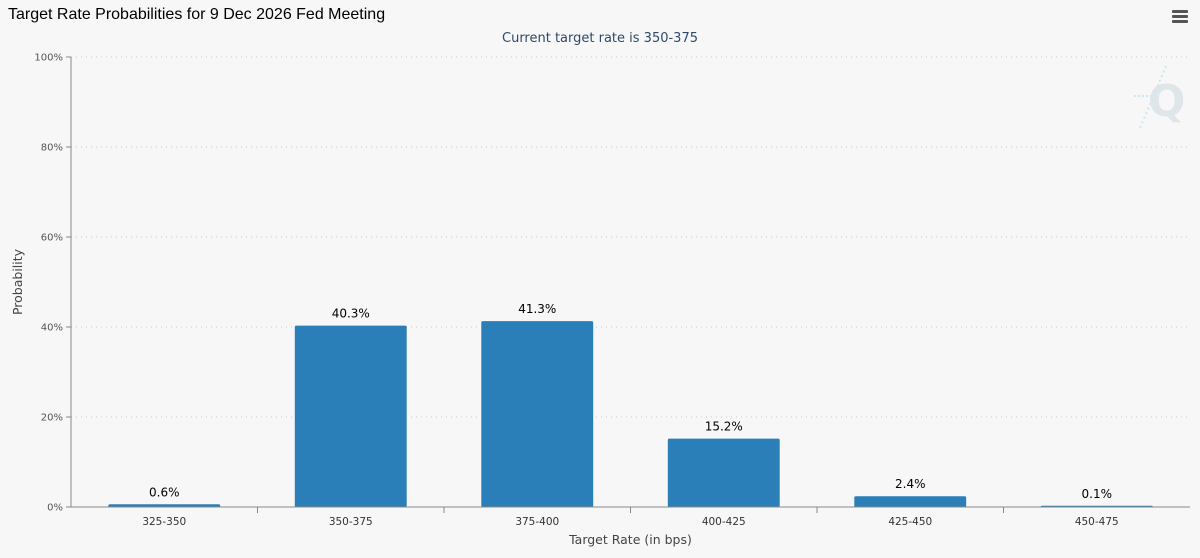 Image resolution: width=1200 pixels, height=558 pixels. Describe the element at coordinates (724, 427) in the screenshot. I see `data-label: 15.2%` at that location.